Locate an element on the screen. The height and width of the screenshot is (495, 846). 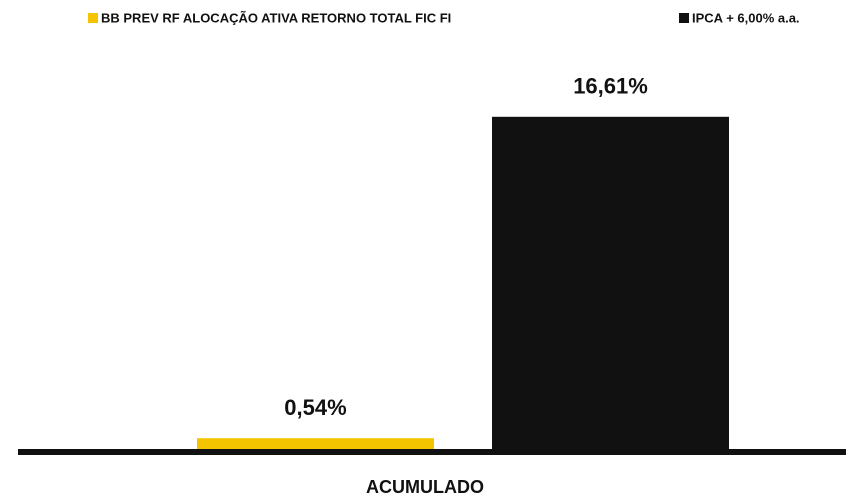
x-tick-label: ACUMULADO is located at coordinates (425, 486).